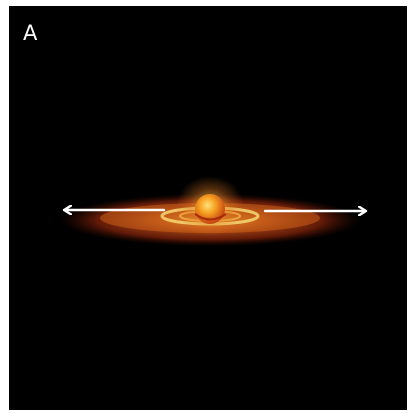 This screenshot has height=413, width=413. What do you see at coordinates (233, 211) in the screenshot?
I see `accretion-disk-illustration` at bounding box center [233, 211].